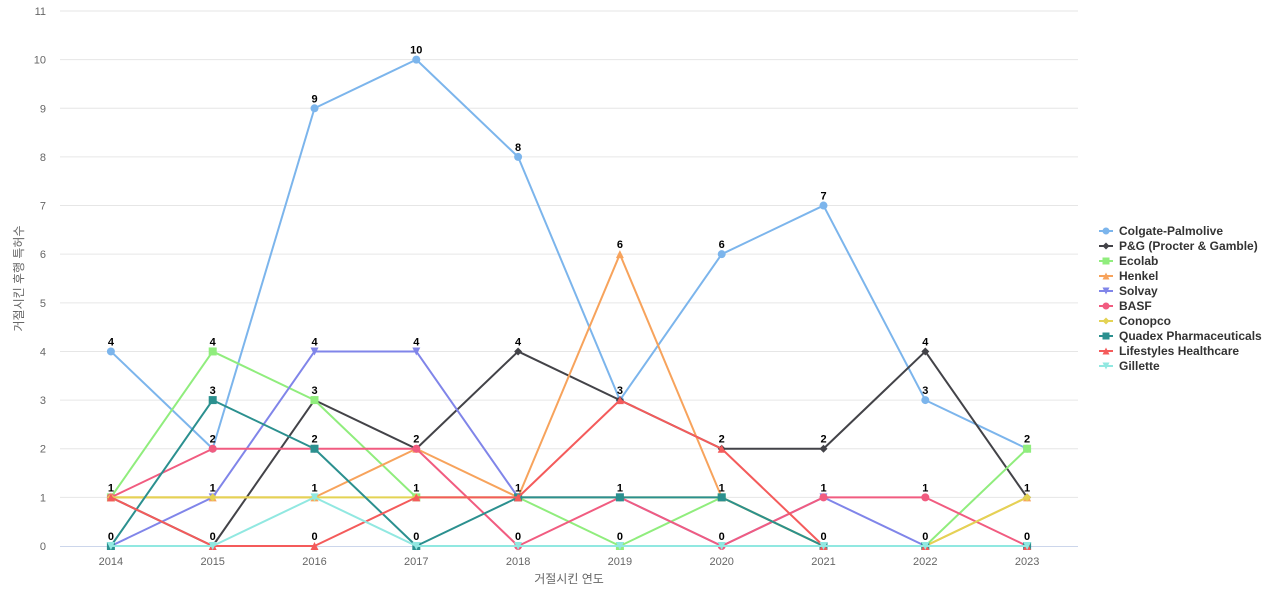 This screenshot has width=1280, height=600. Describe the element at coordinates (1135, 321) in the screenshot. I see `legend-item: Conopco` at that location.